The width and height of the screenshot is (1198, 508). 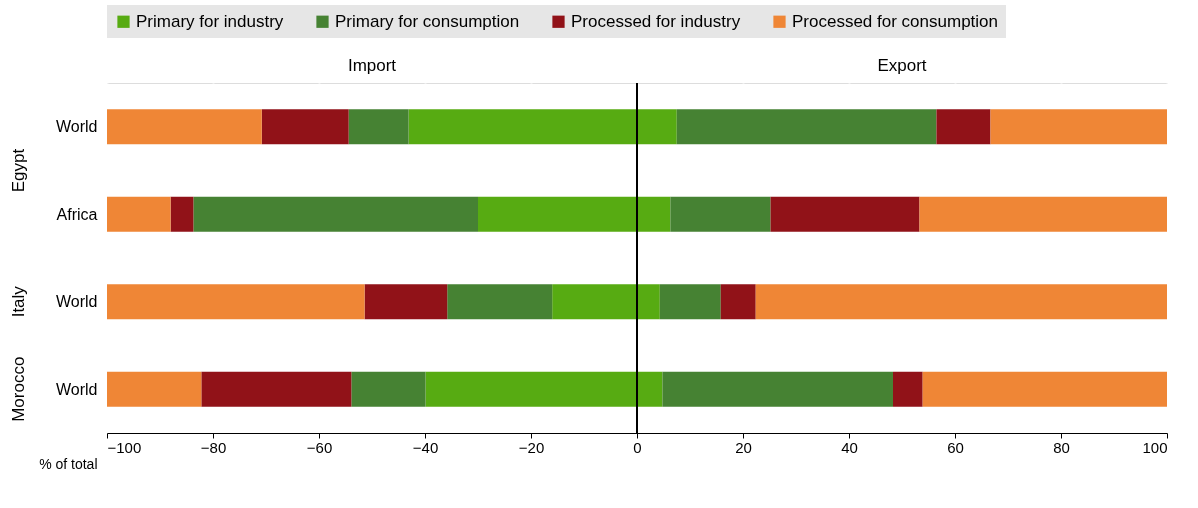 What do you see at coordinates (1061, 447) in the screenshot?
I see `x-tick-label: 80` at bounding box center [1061, 447].